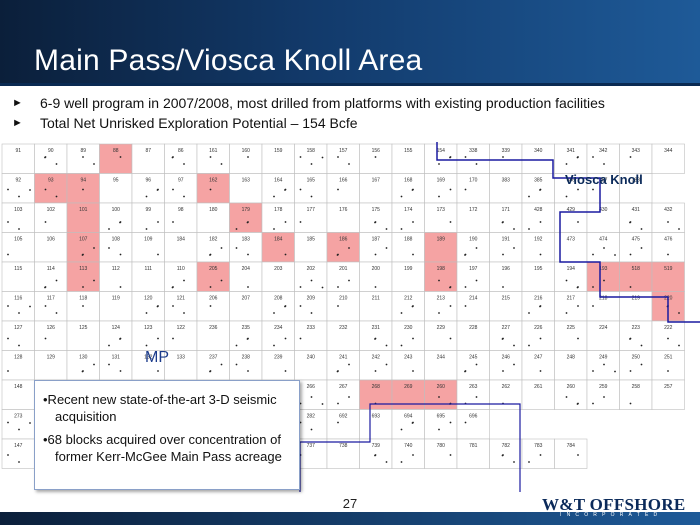 The height and width of the screenshot is (525, 700). Describe the element at coordinates (571, 328) in the screenshot. I see `block-number: 225` at that location.